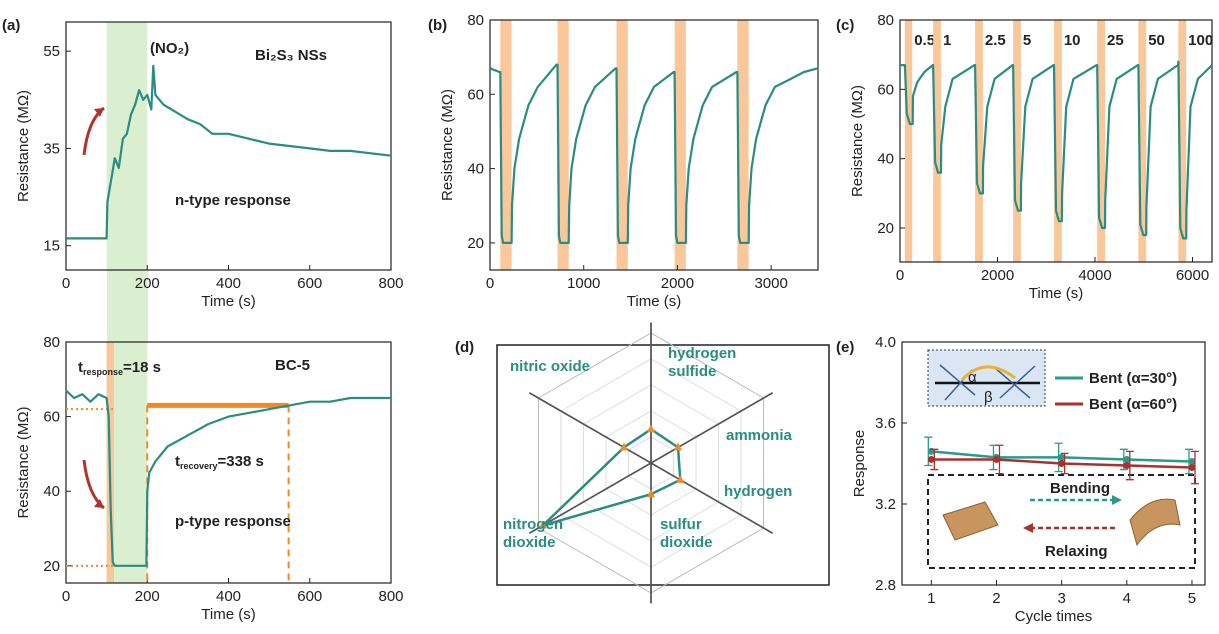 This screenshot has width=1219, height=634. Describe the element at coordinates (1054, 616) in the screenshot. I see `x-axis-label: Cycle times` at that location.